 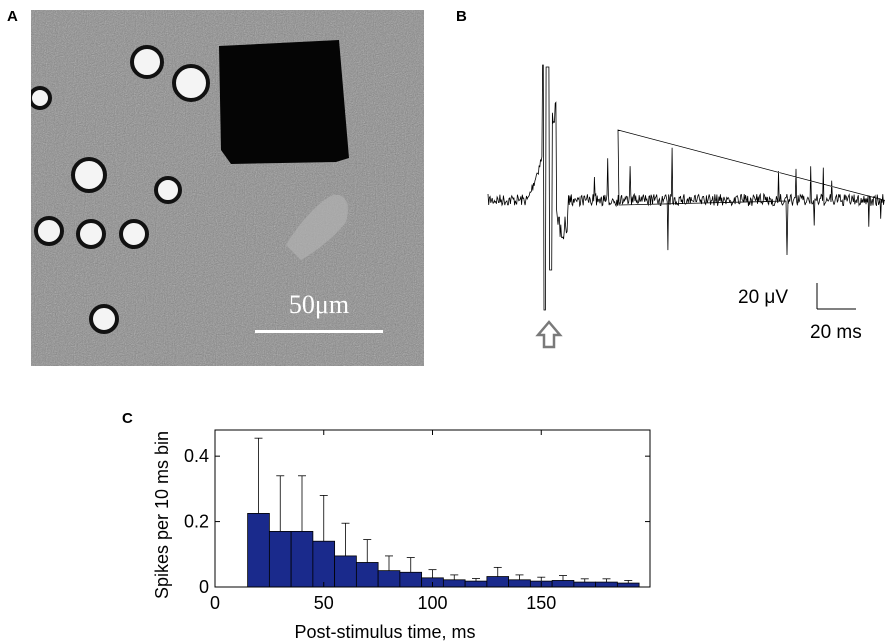 I want to click on x-tick-label: 100, so click(x=432, y=603).